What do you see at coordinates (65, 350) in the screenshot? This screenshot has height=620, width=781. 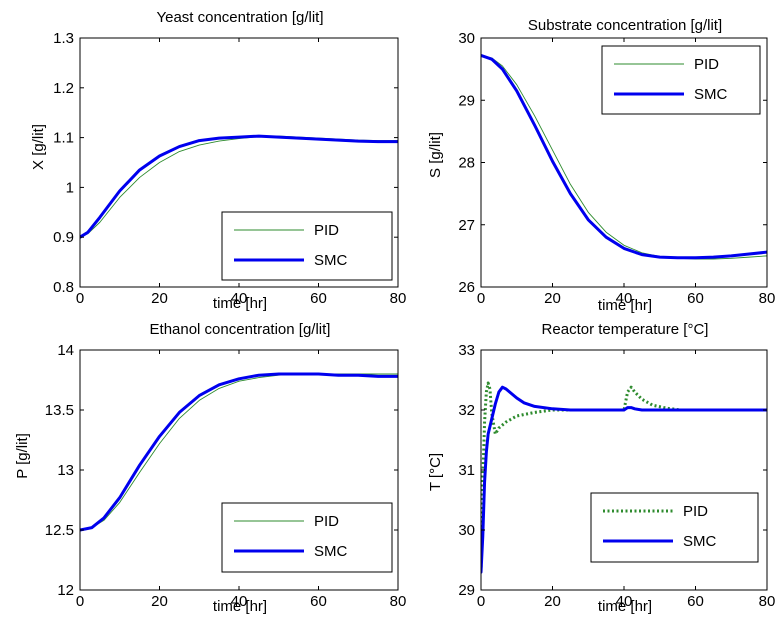 I see `y-tick-label: 14` at bounding box center [65, 350].